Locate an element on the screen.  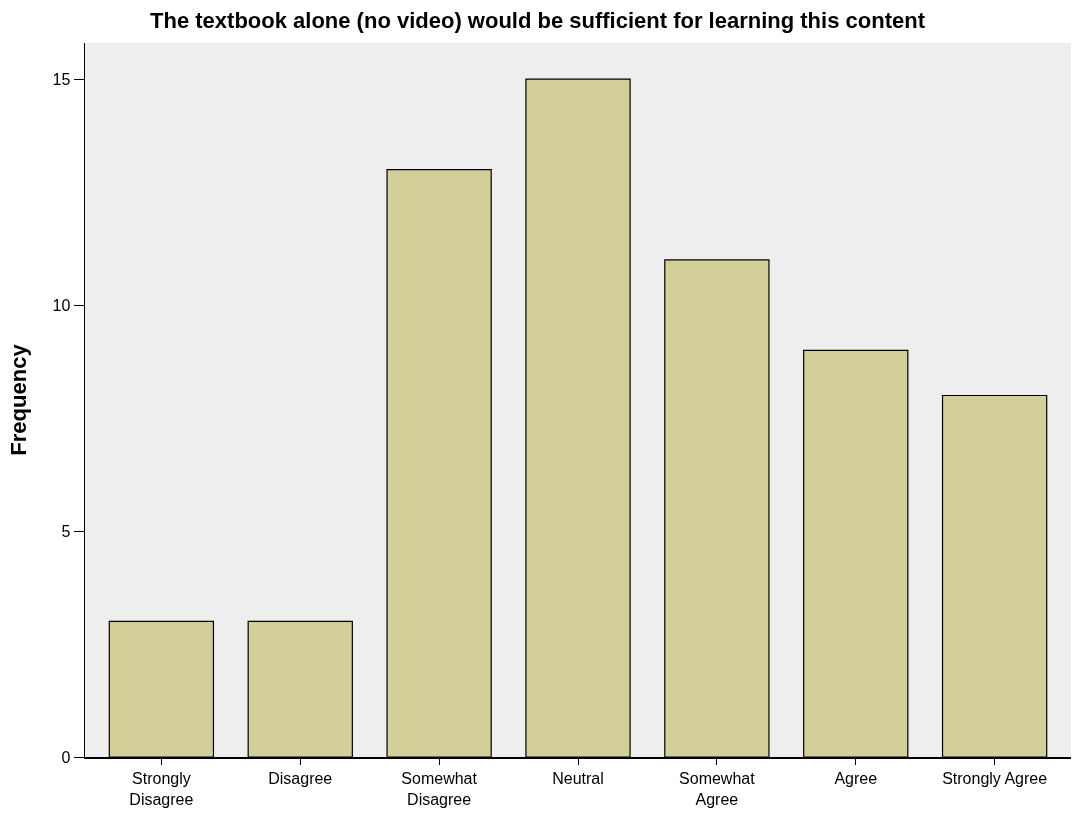
x-tick-label: Disagree is located at coordinates (300, 778).